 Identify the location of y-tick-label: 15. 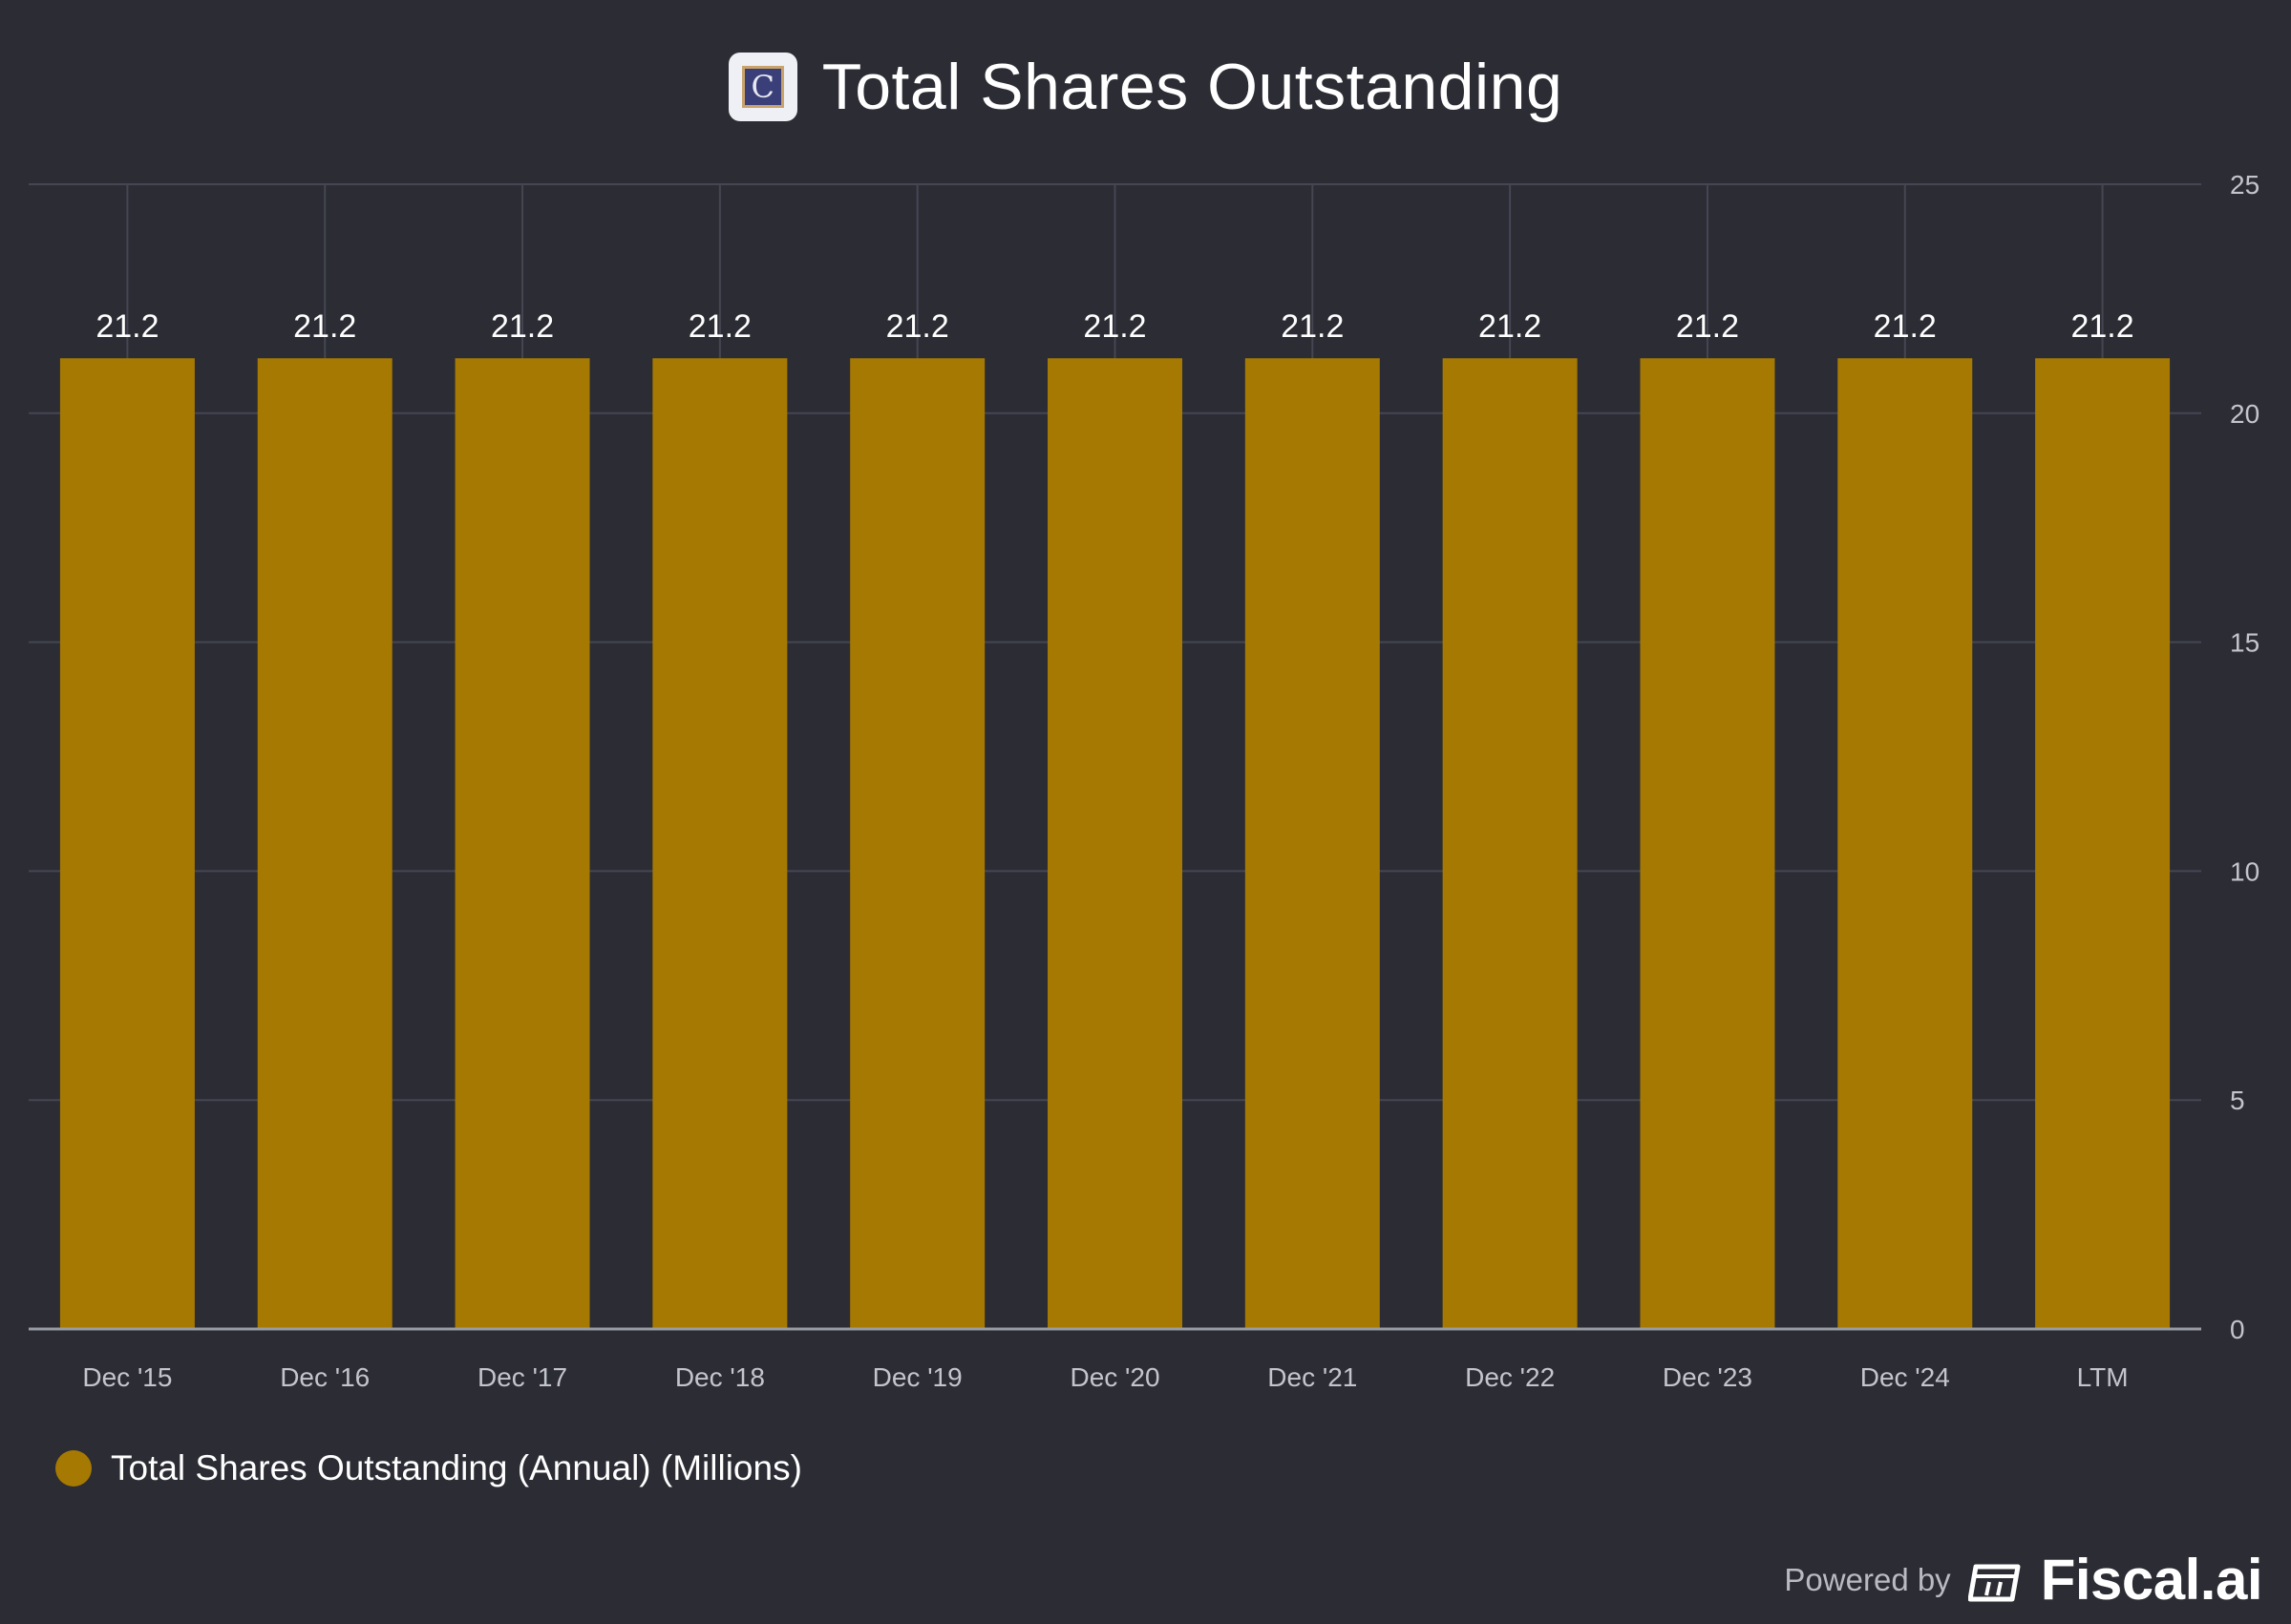
(2244, 643).